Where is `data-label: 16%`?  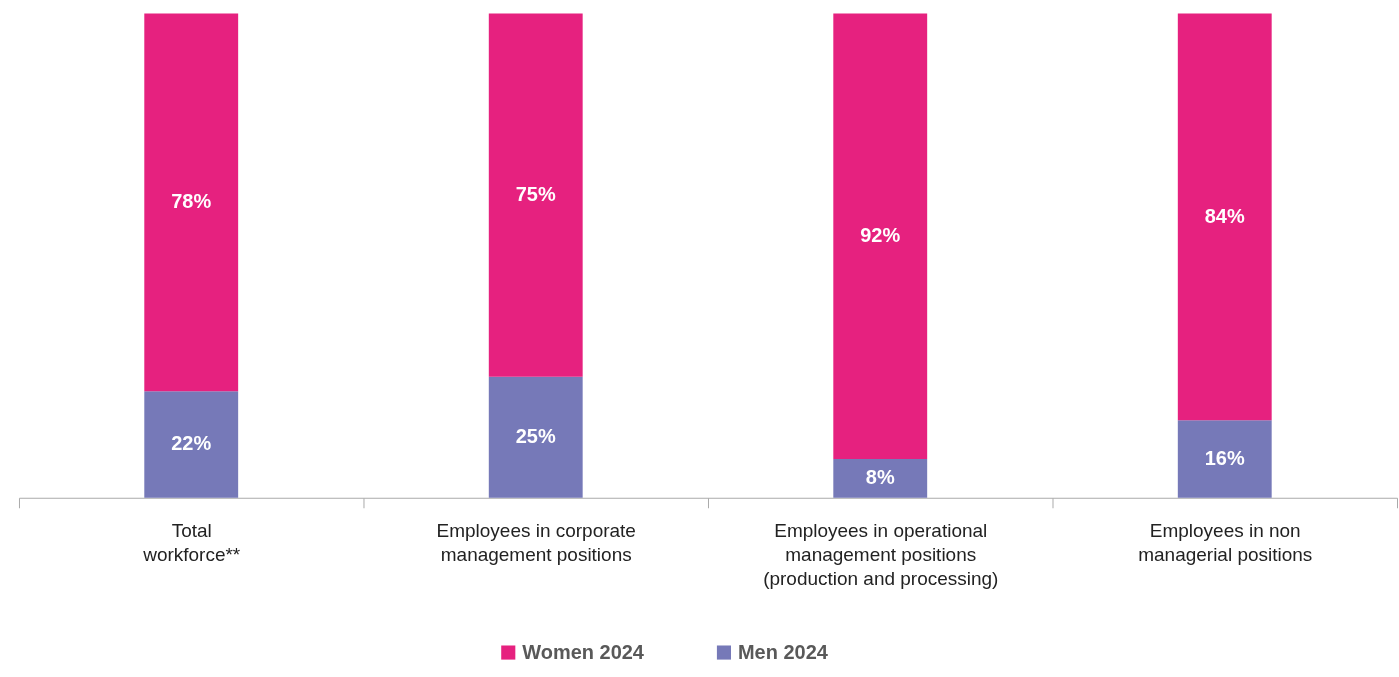
data-label: 16% is located at coordinates (1224, 458).